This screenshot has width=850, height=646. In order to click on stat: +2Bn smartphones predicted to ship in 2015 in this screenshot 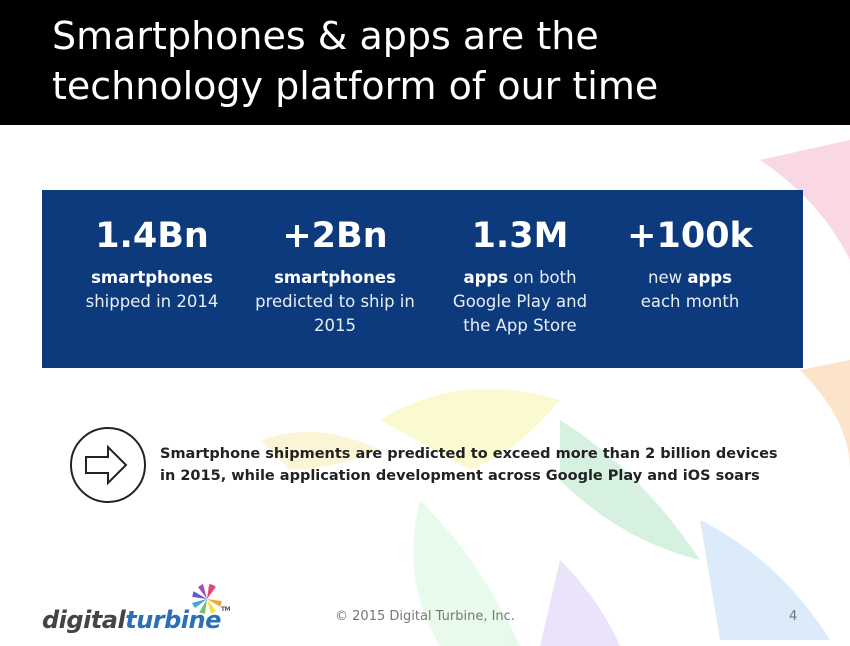, I will do `click(335, 275)`.